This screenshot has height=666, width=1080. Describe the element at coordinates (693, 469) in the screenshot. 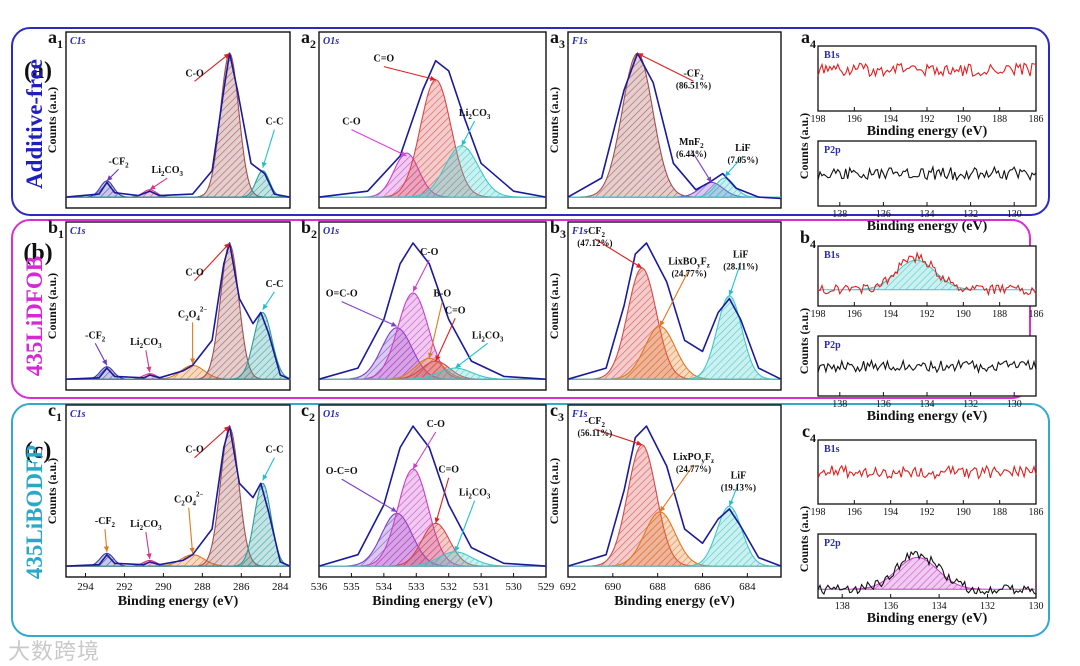

I see `annotation-percent: (24.77%)` at that location.